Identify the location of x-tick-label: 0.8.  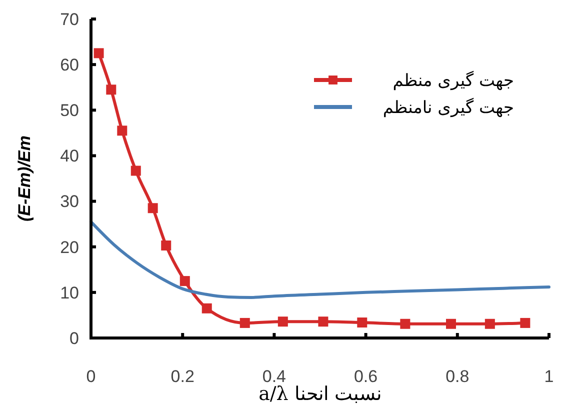
(458, 376).